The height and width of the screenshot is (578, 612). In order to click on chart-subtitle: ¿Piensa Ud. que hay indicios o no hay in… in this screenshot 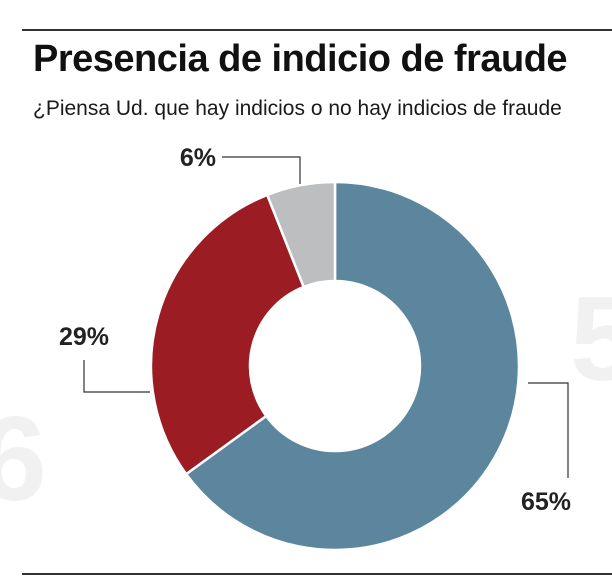, I will do `click(297, 108)`.